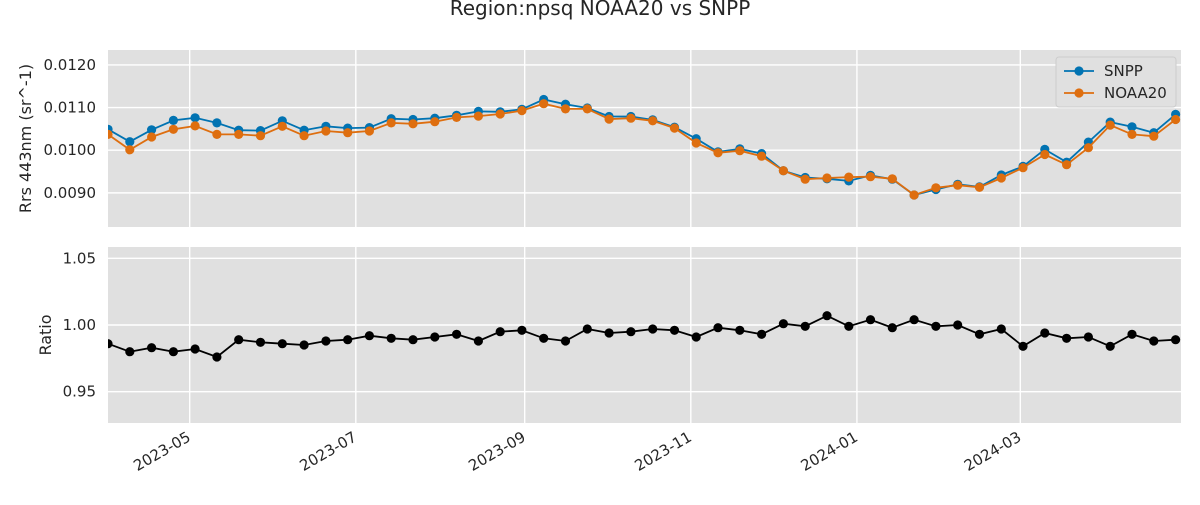  What do you see at coordinates (79, 392) in the screenshot?
I see `y-tick-label: 0.95` at bounding box center [79, 392].